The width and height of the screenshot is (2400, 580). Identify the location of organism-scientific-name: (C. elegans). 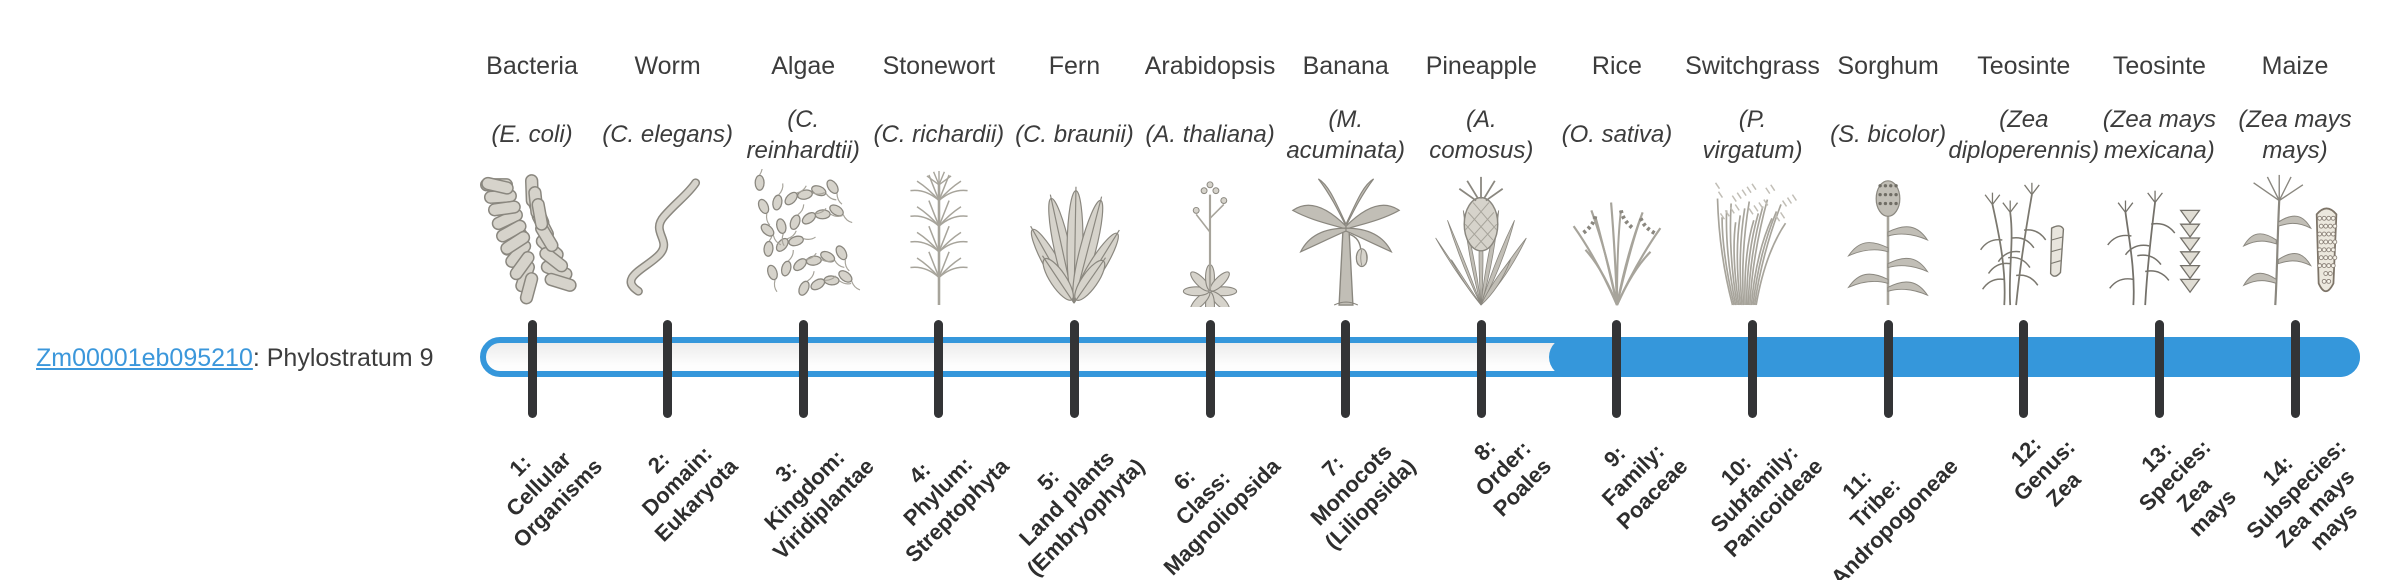
(667, 135).